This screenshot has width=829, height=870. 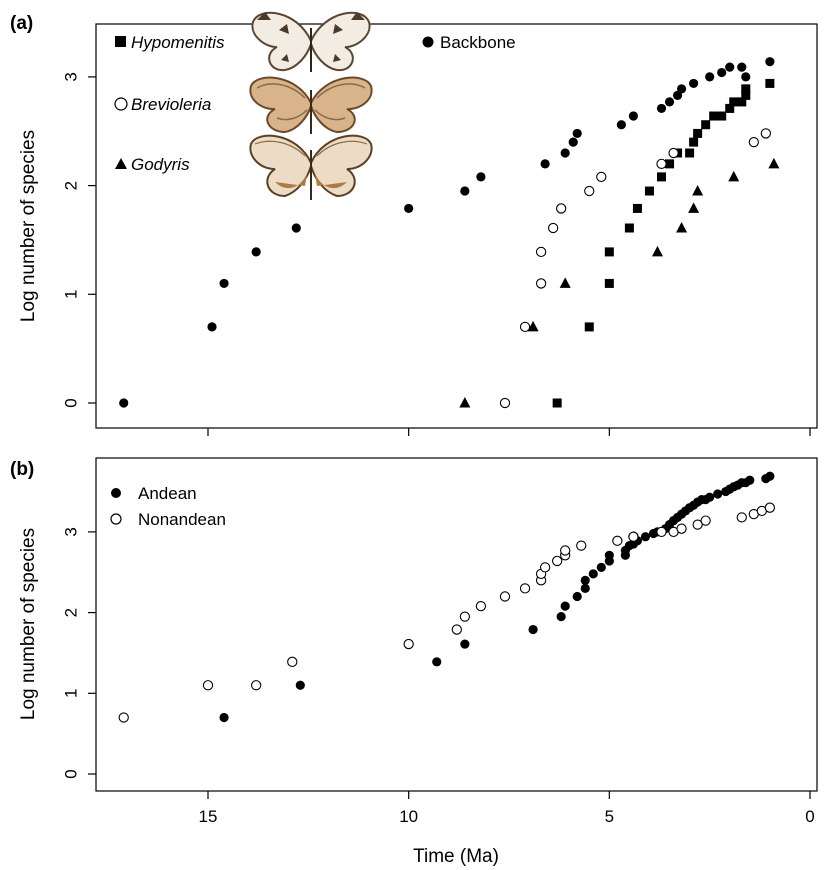 What do you see at coordinates (609, 816) in the screenshot?
I see `panel-b-xtick-label: 5` at bounding box center [609, 816].